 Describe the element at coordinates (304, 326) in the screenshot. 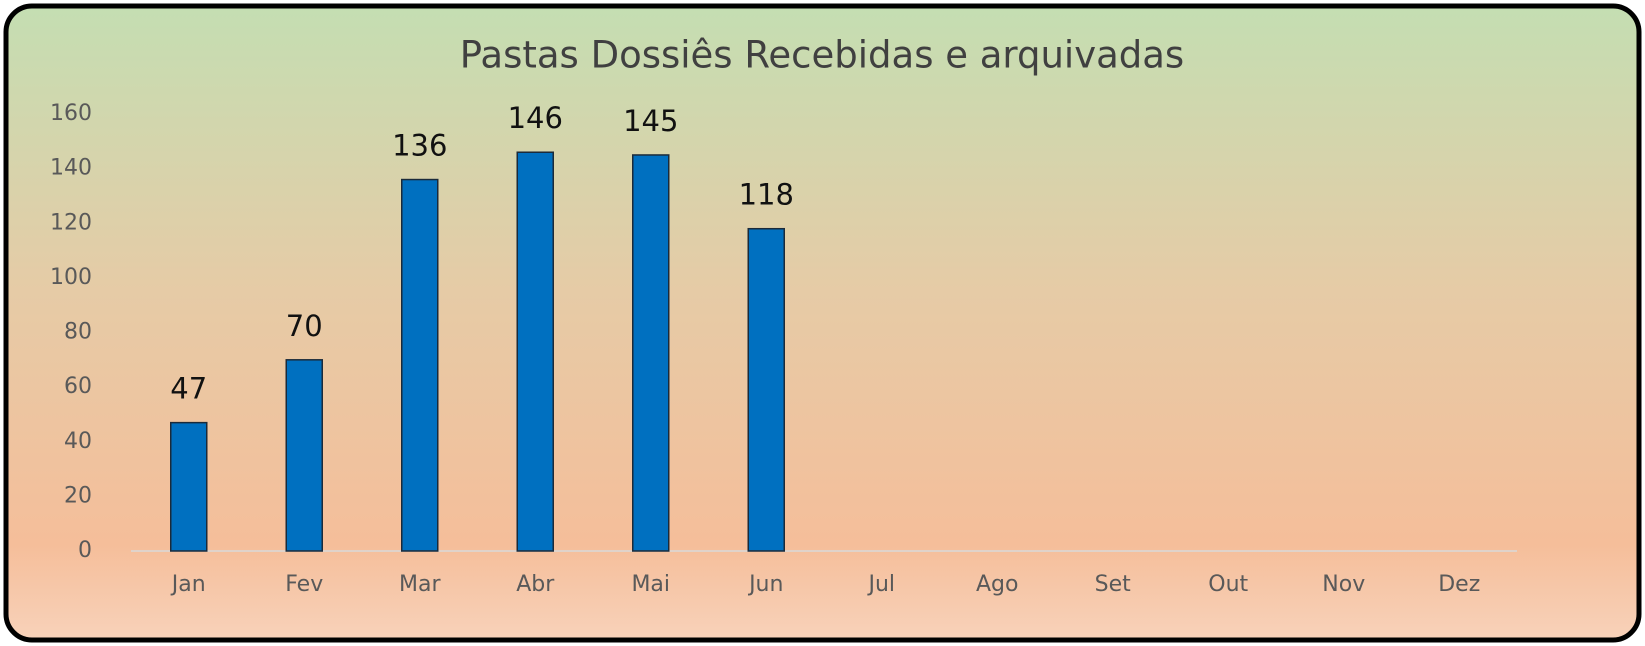

I see `data-label: 70` at that location.